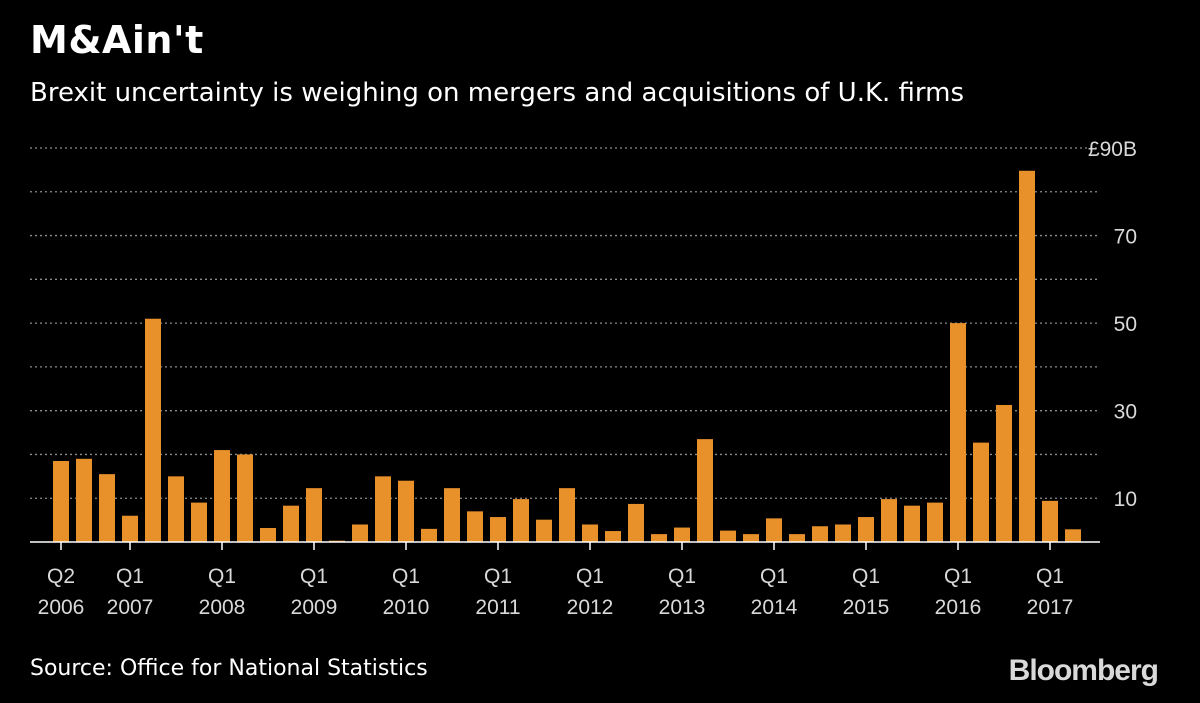 The height and width of the screenshot is (703, 1200). I want to click on x-tick-label-year: 2014, so click(774, 607).